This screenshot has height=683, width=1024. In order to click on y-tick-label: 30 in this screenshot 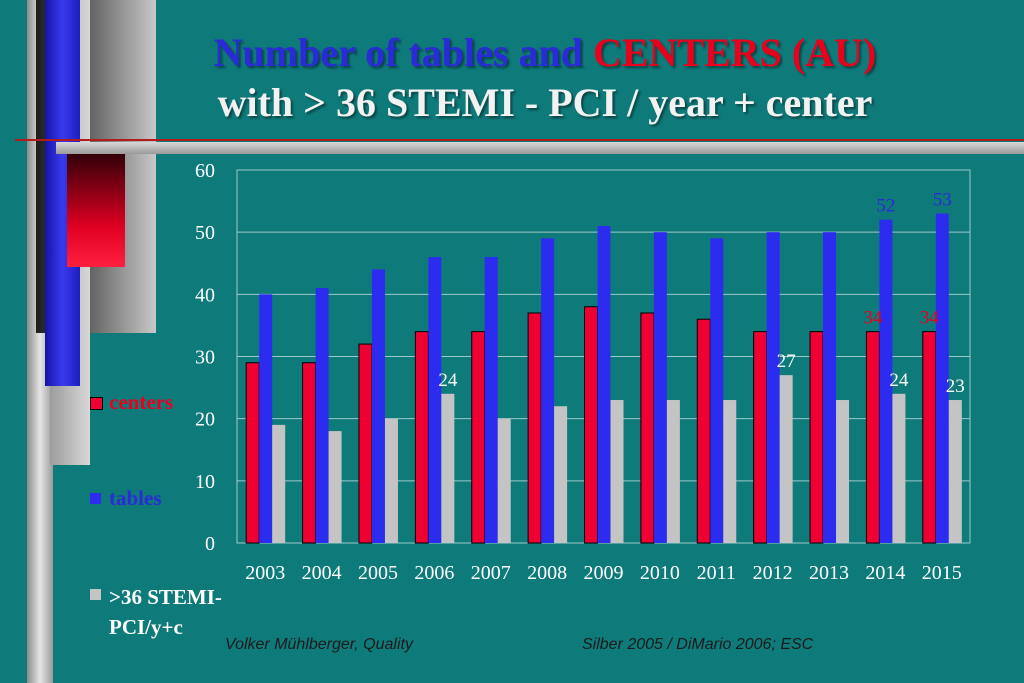, I will do `click(205, 358)`.